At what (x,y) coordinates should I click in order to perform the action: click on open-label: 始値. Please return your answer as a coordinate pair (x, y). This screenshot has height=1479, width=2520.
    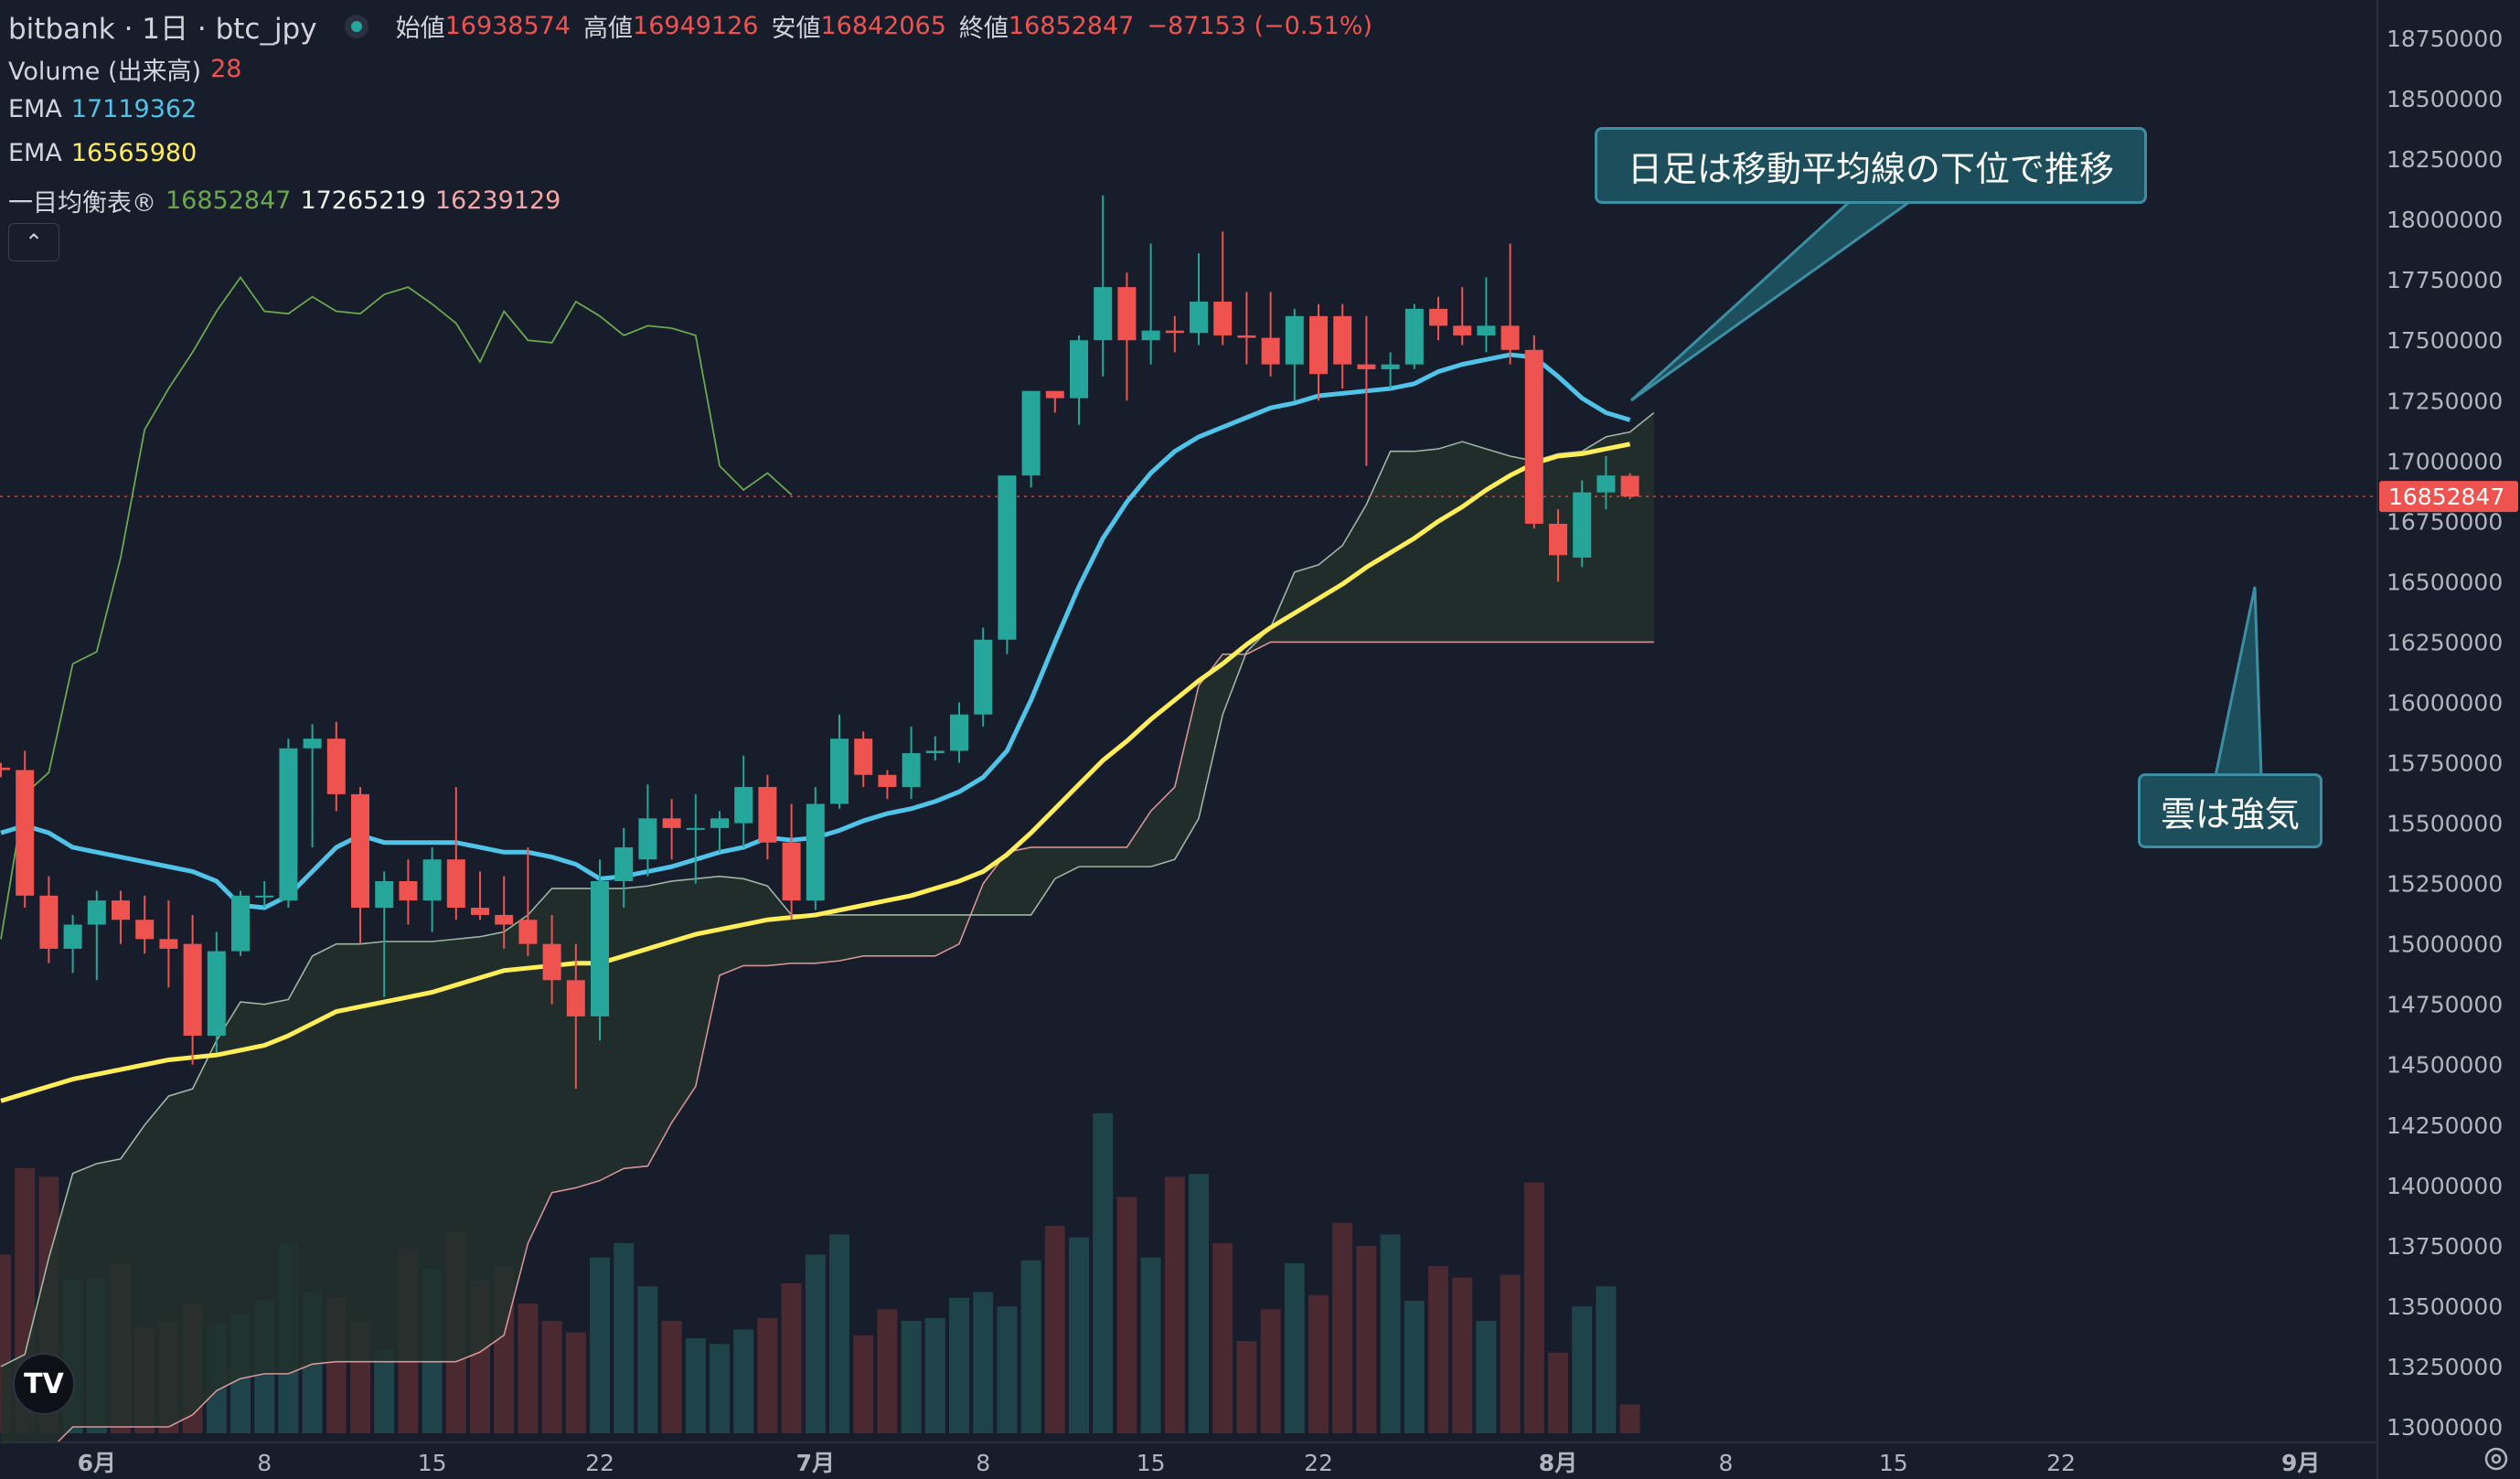
    Looking at the image, I should click on (420, 29).